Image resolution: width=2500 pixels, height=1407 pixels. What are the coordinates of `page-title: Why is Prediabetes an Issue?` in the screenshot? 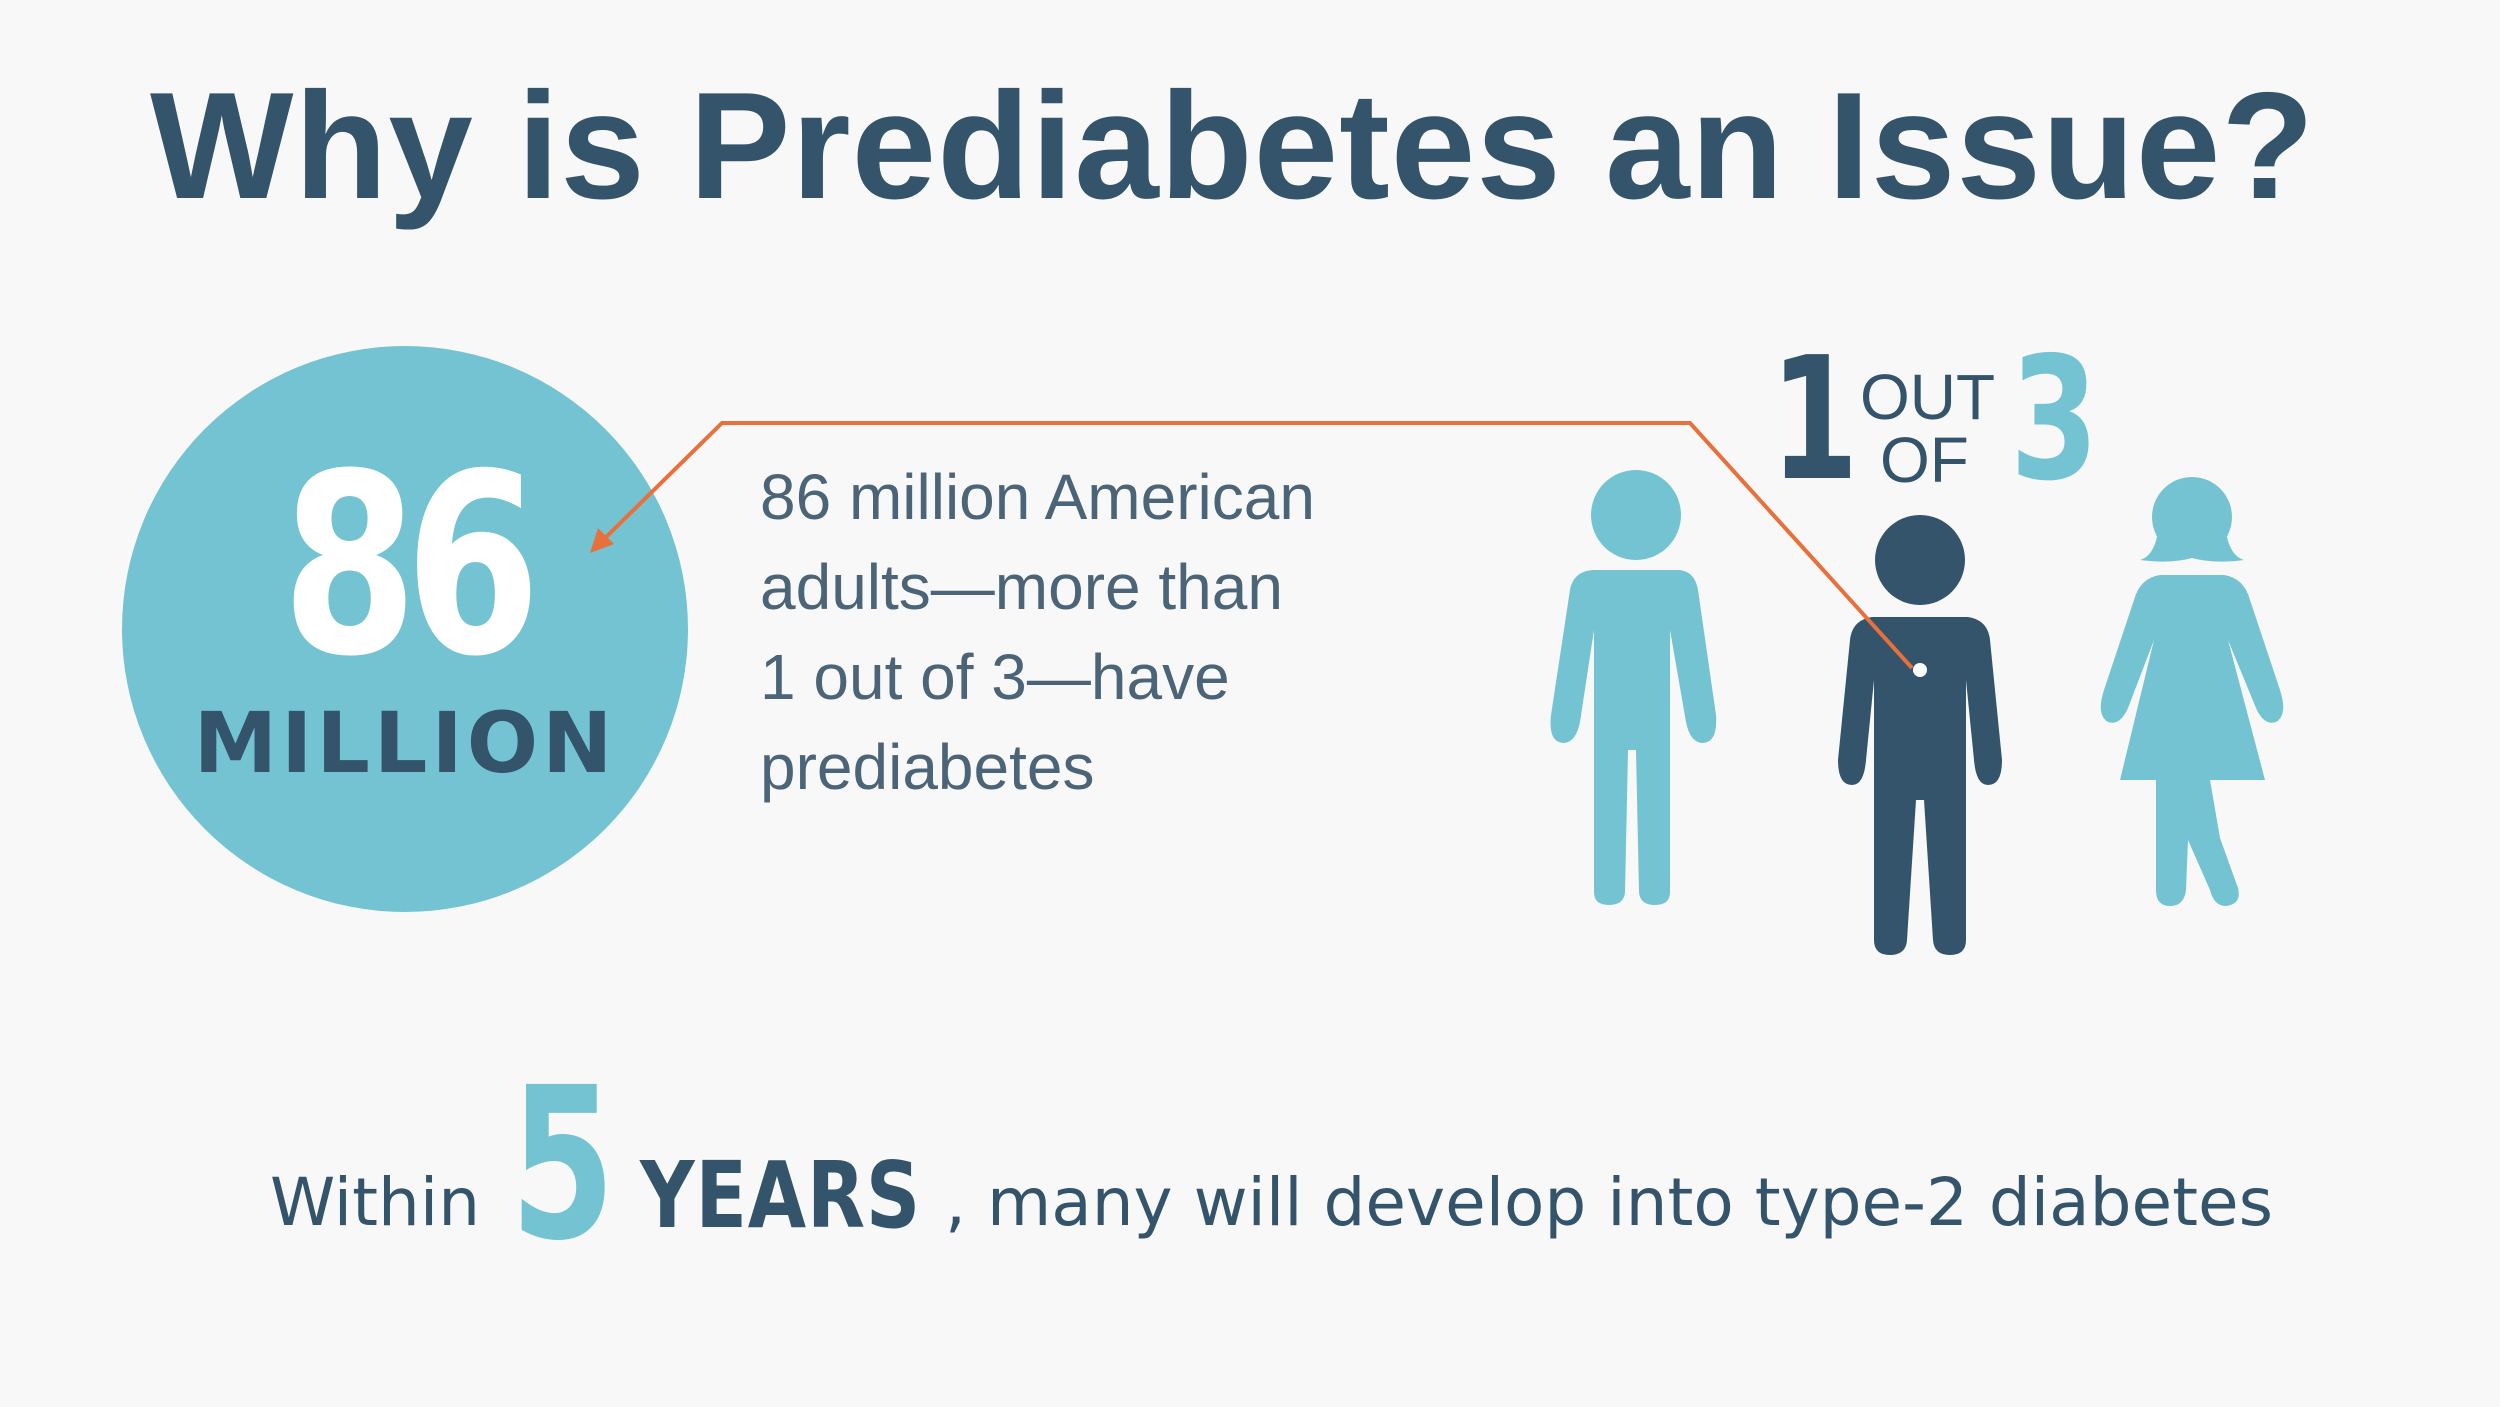 It's located at (1233, 146).